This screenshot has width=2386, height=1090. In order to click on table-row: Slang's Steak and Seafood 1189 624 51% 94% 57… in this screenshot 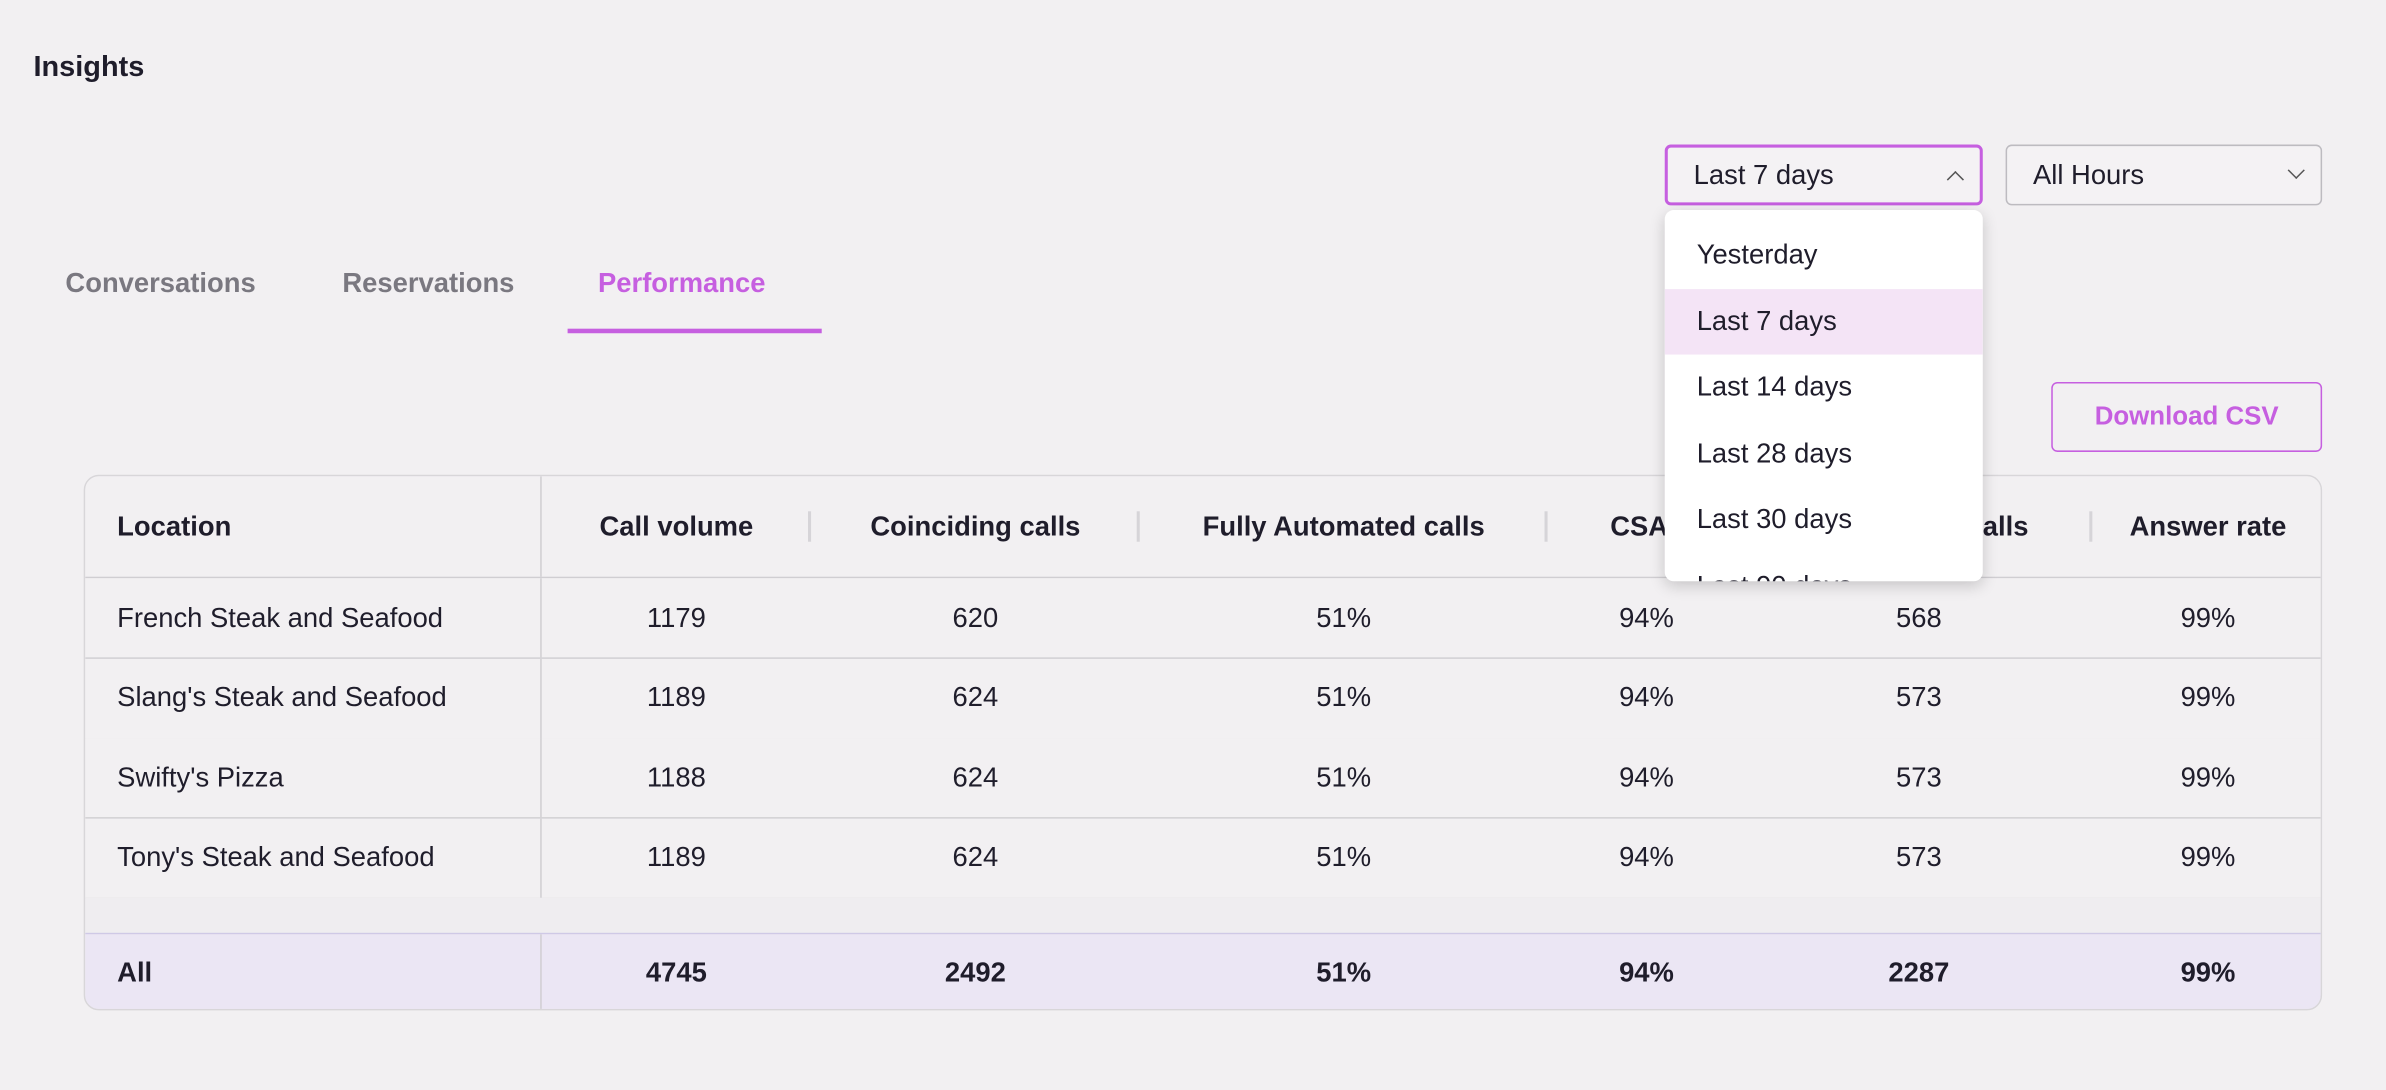, I will do `click(1203, 698)`.